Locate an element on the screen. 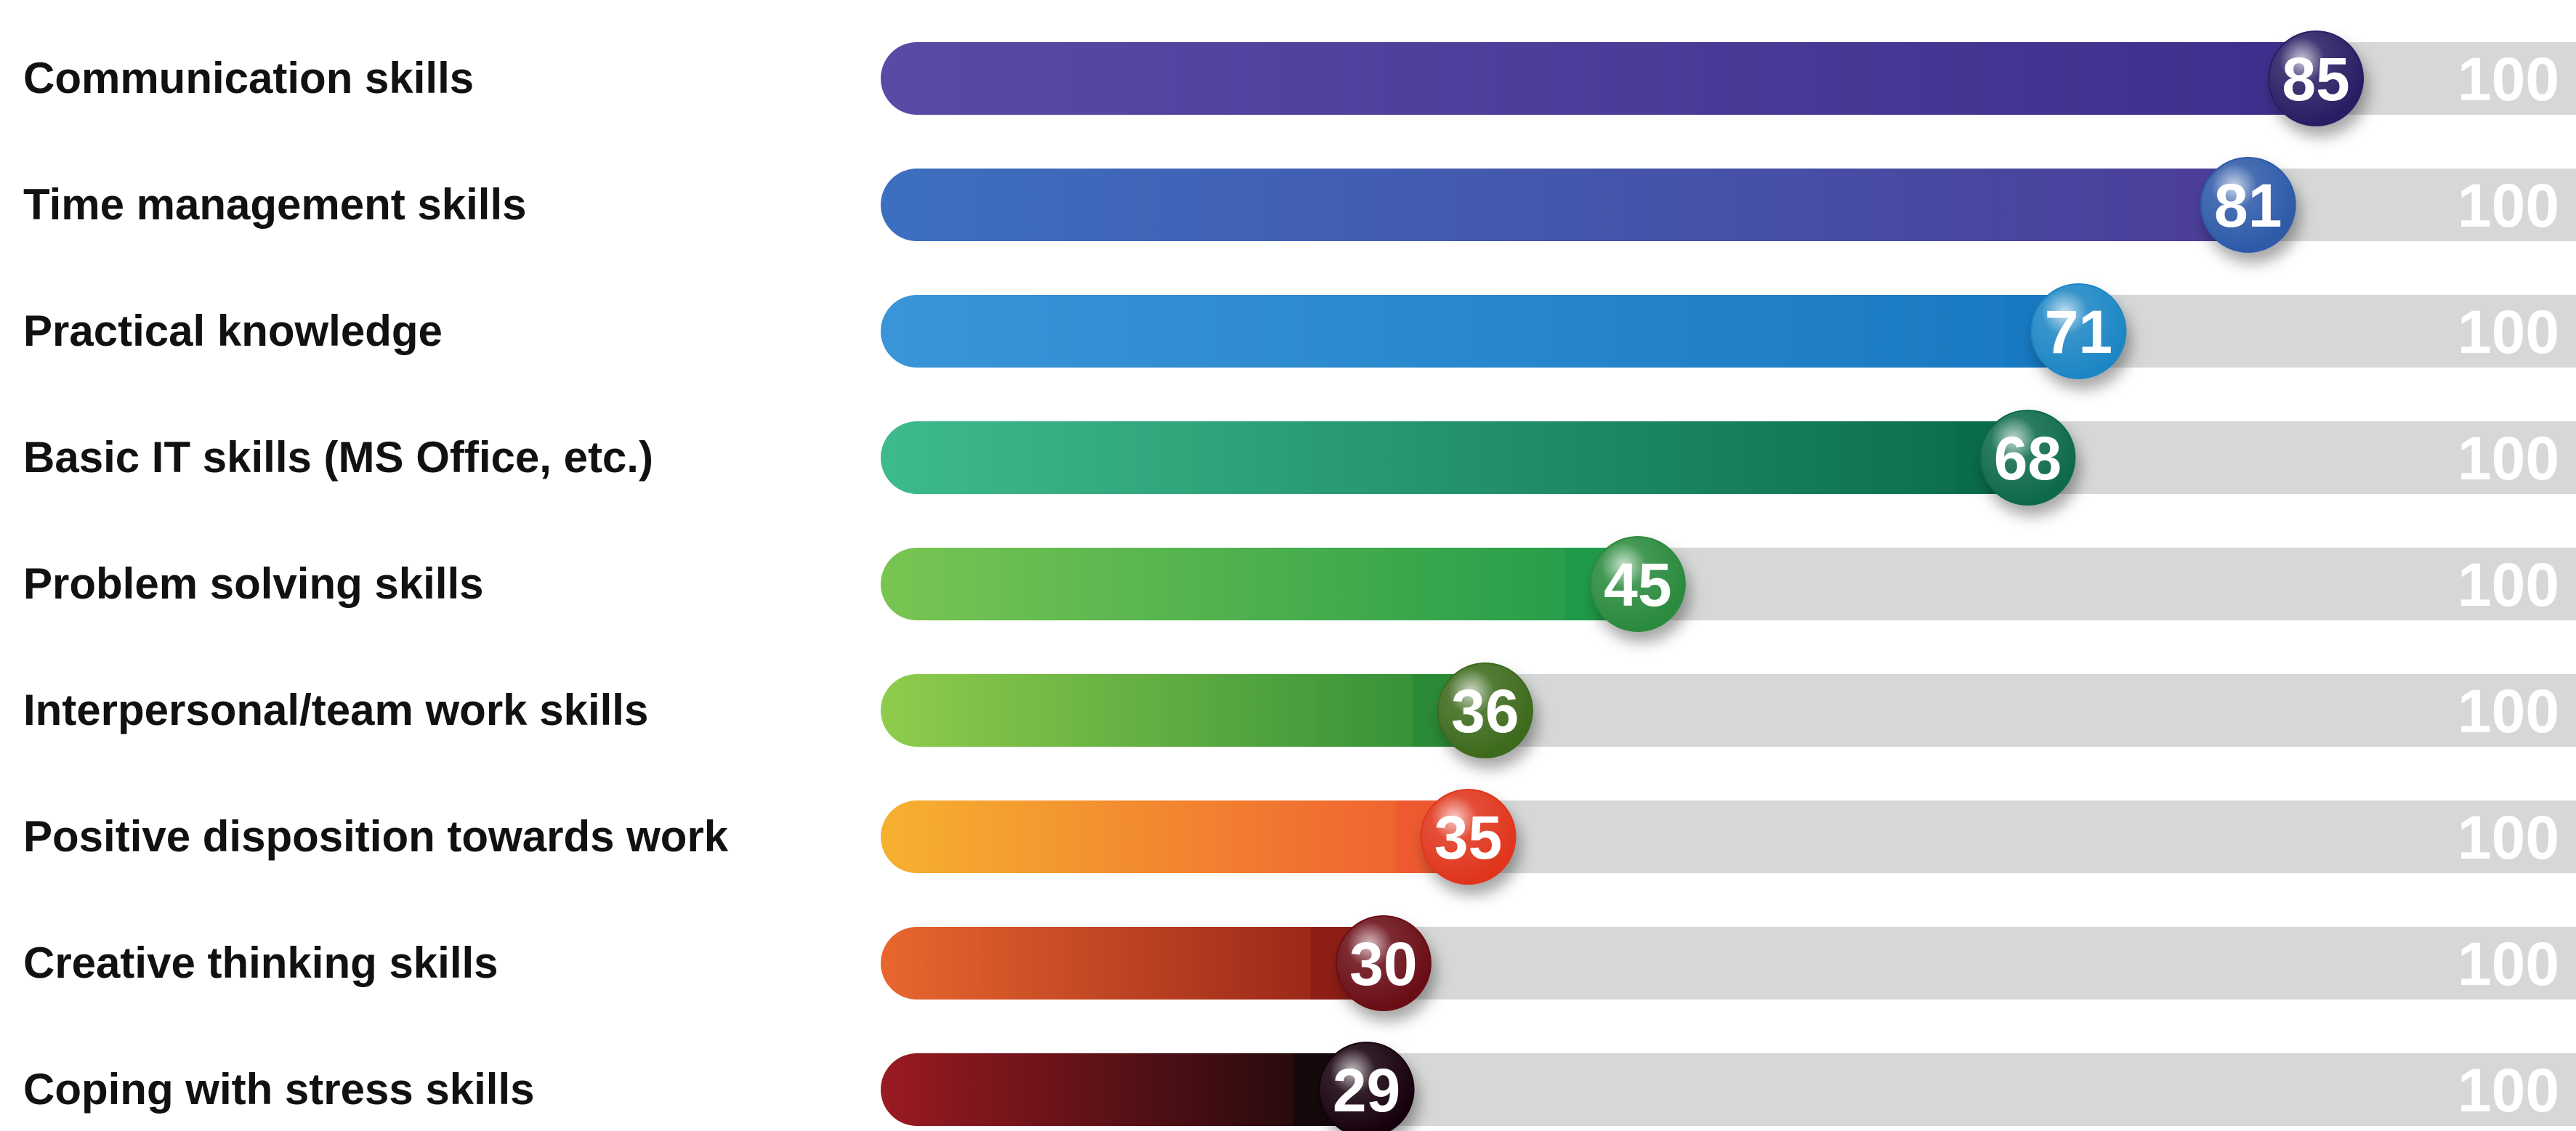 The height and width of the screenshot is (1131, 2576). value-marker: 45 is located at coordinates (1638, 584).